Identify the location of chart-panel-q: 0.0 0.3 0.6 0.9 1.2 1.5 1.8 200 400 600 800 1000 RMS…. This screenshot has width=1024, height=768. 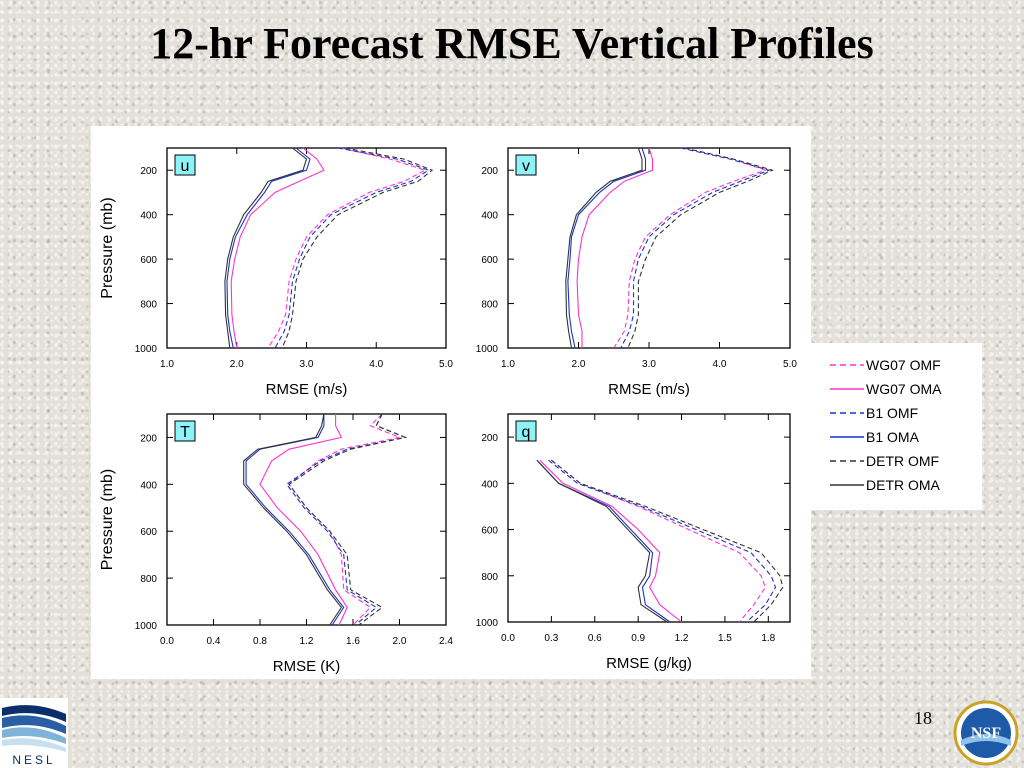
(633, 542).